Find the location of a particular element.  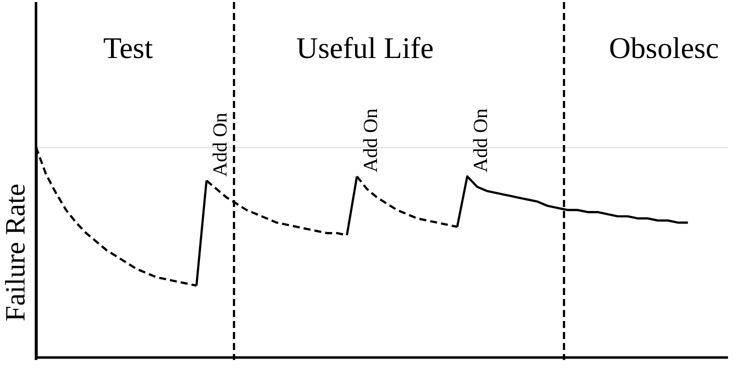

text: Obsolesc is located at coordinates (664, 48).